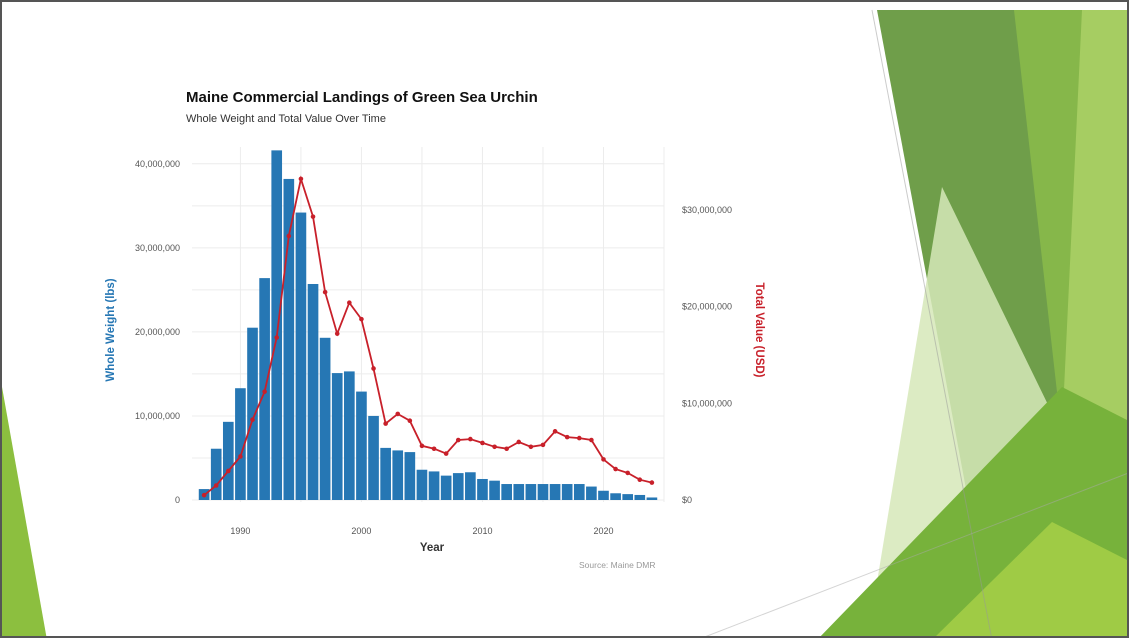 The height and width of the screenshot is (638, 1129). I want to click on y-left-tick-label: 20,000,000, so click(157, 332).